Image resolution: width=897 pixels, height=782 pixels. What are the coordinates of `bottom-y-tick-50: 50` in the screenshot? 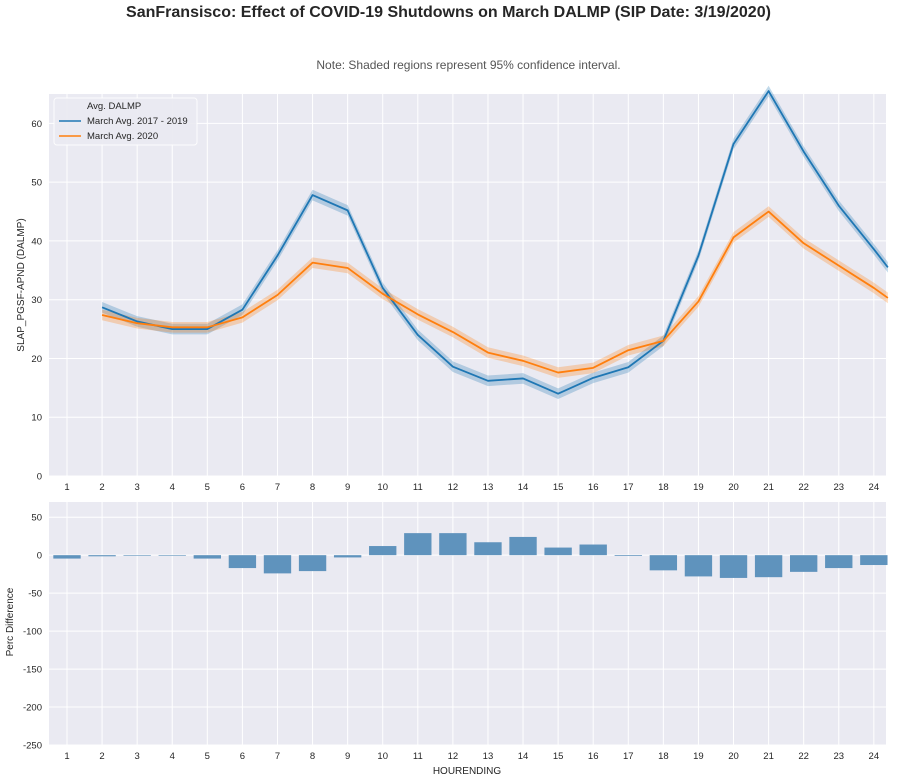 It's located at (36, 518).